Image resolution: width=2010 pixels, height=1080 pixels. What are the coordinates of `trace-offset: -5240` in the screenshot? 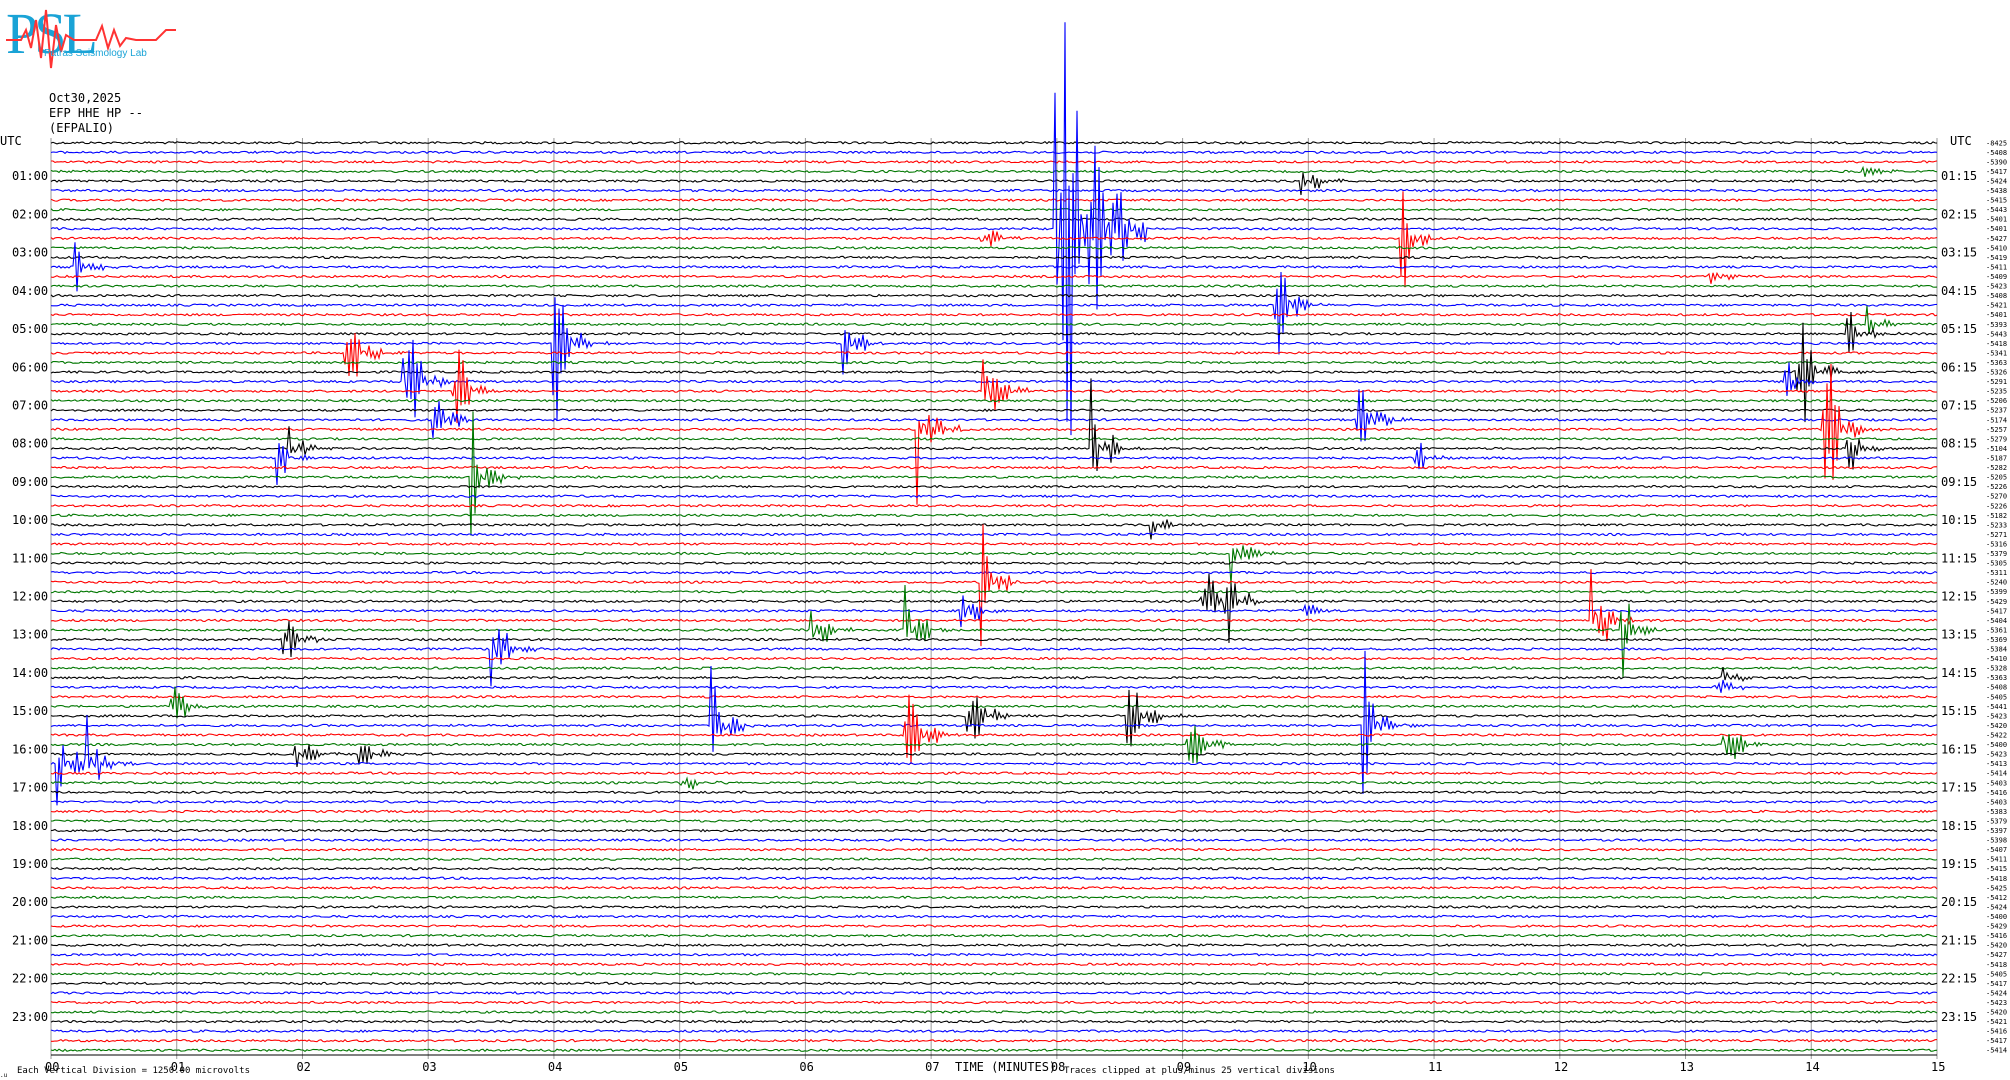 It's located at (1996, 583).